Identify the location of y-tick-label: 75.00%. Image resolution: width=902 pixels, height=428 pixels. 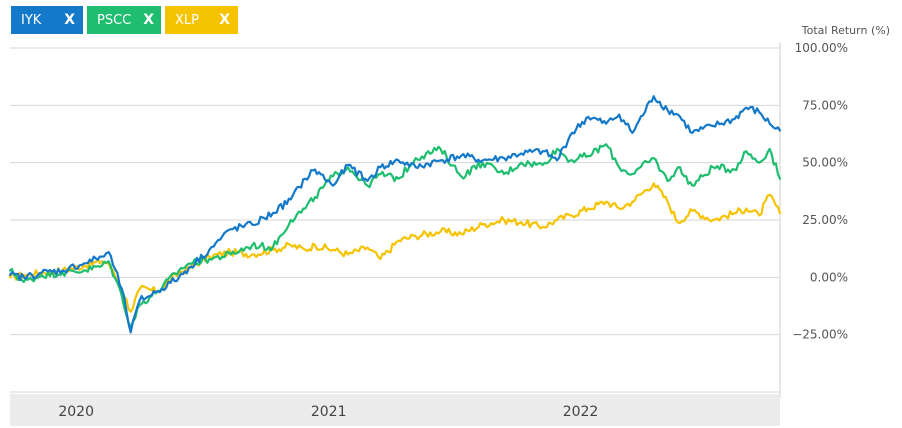
(825, 105).